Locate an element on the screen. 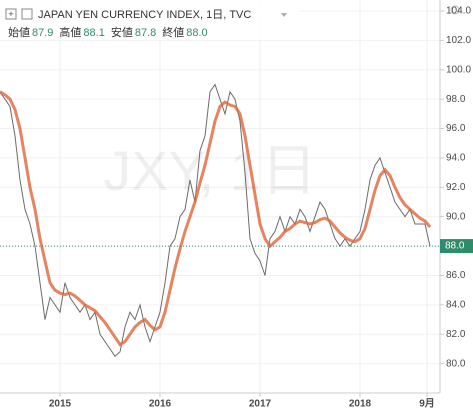 The height and width of the screenshot is (413, 473). ohlc: 始値 87.9 高値 88.1 安値 87.8 終値 88.0 is located at coordinates (108, 32).